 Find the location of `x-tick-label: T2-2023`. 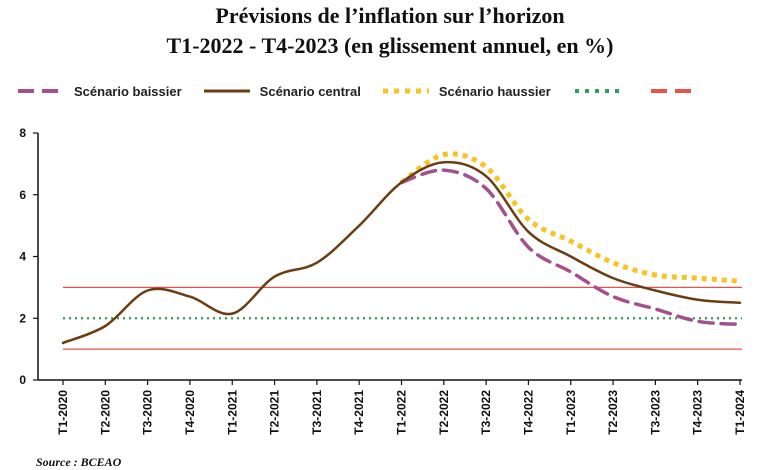

x-tick-label: T2-2023 is located at coordinates (613, 412).